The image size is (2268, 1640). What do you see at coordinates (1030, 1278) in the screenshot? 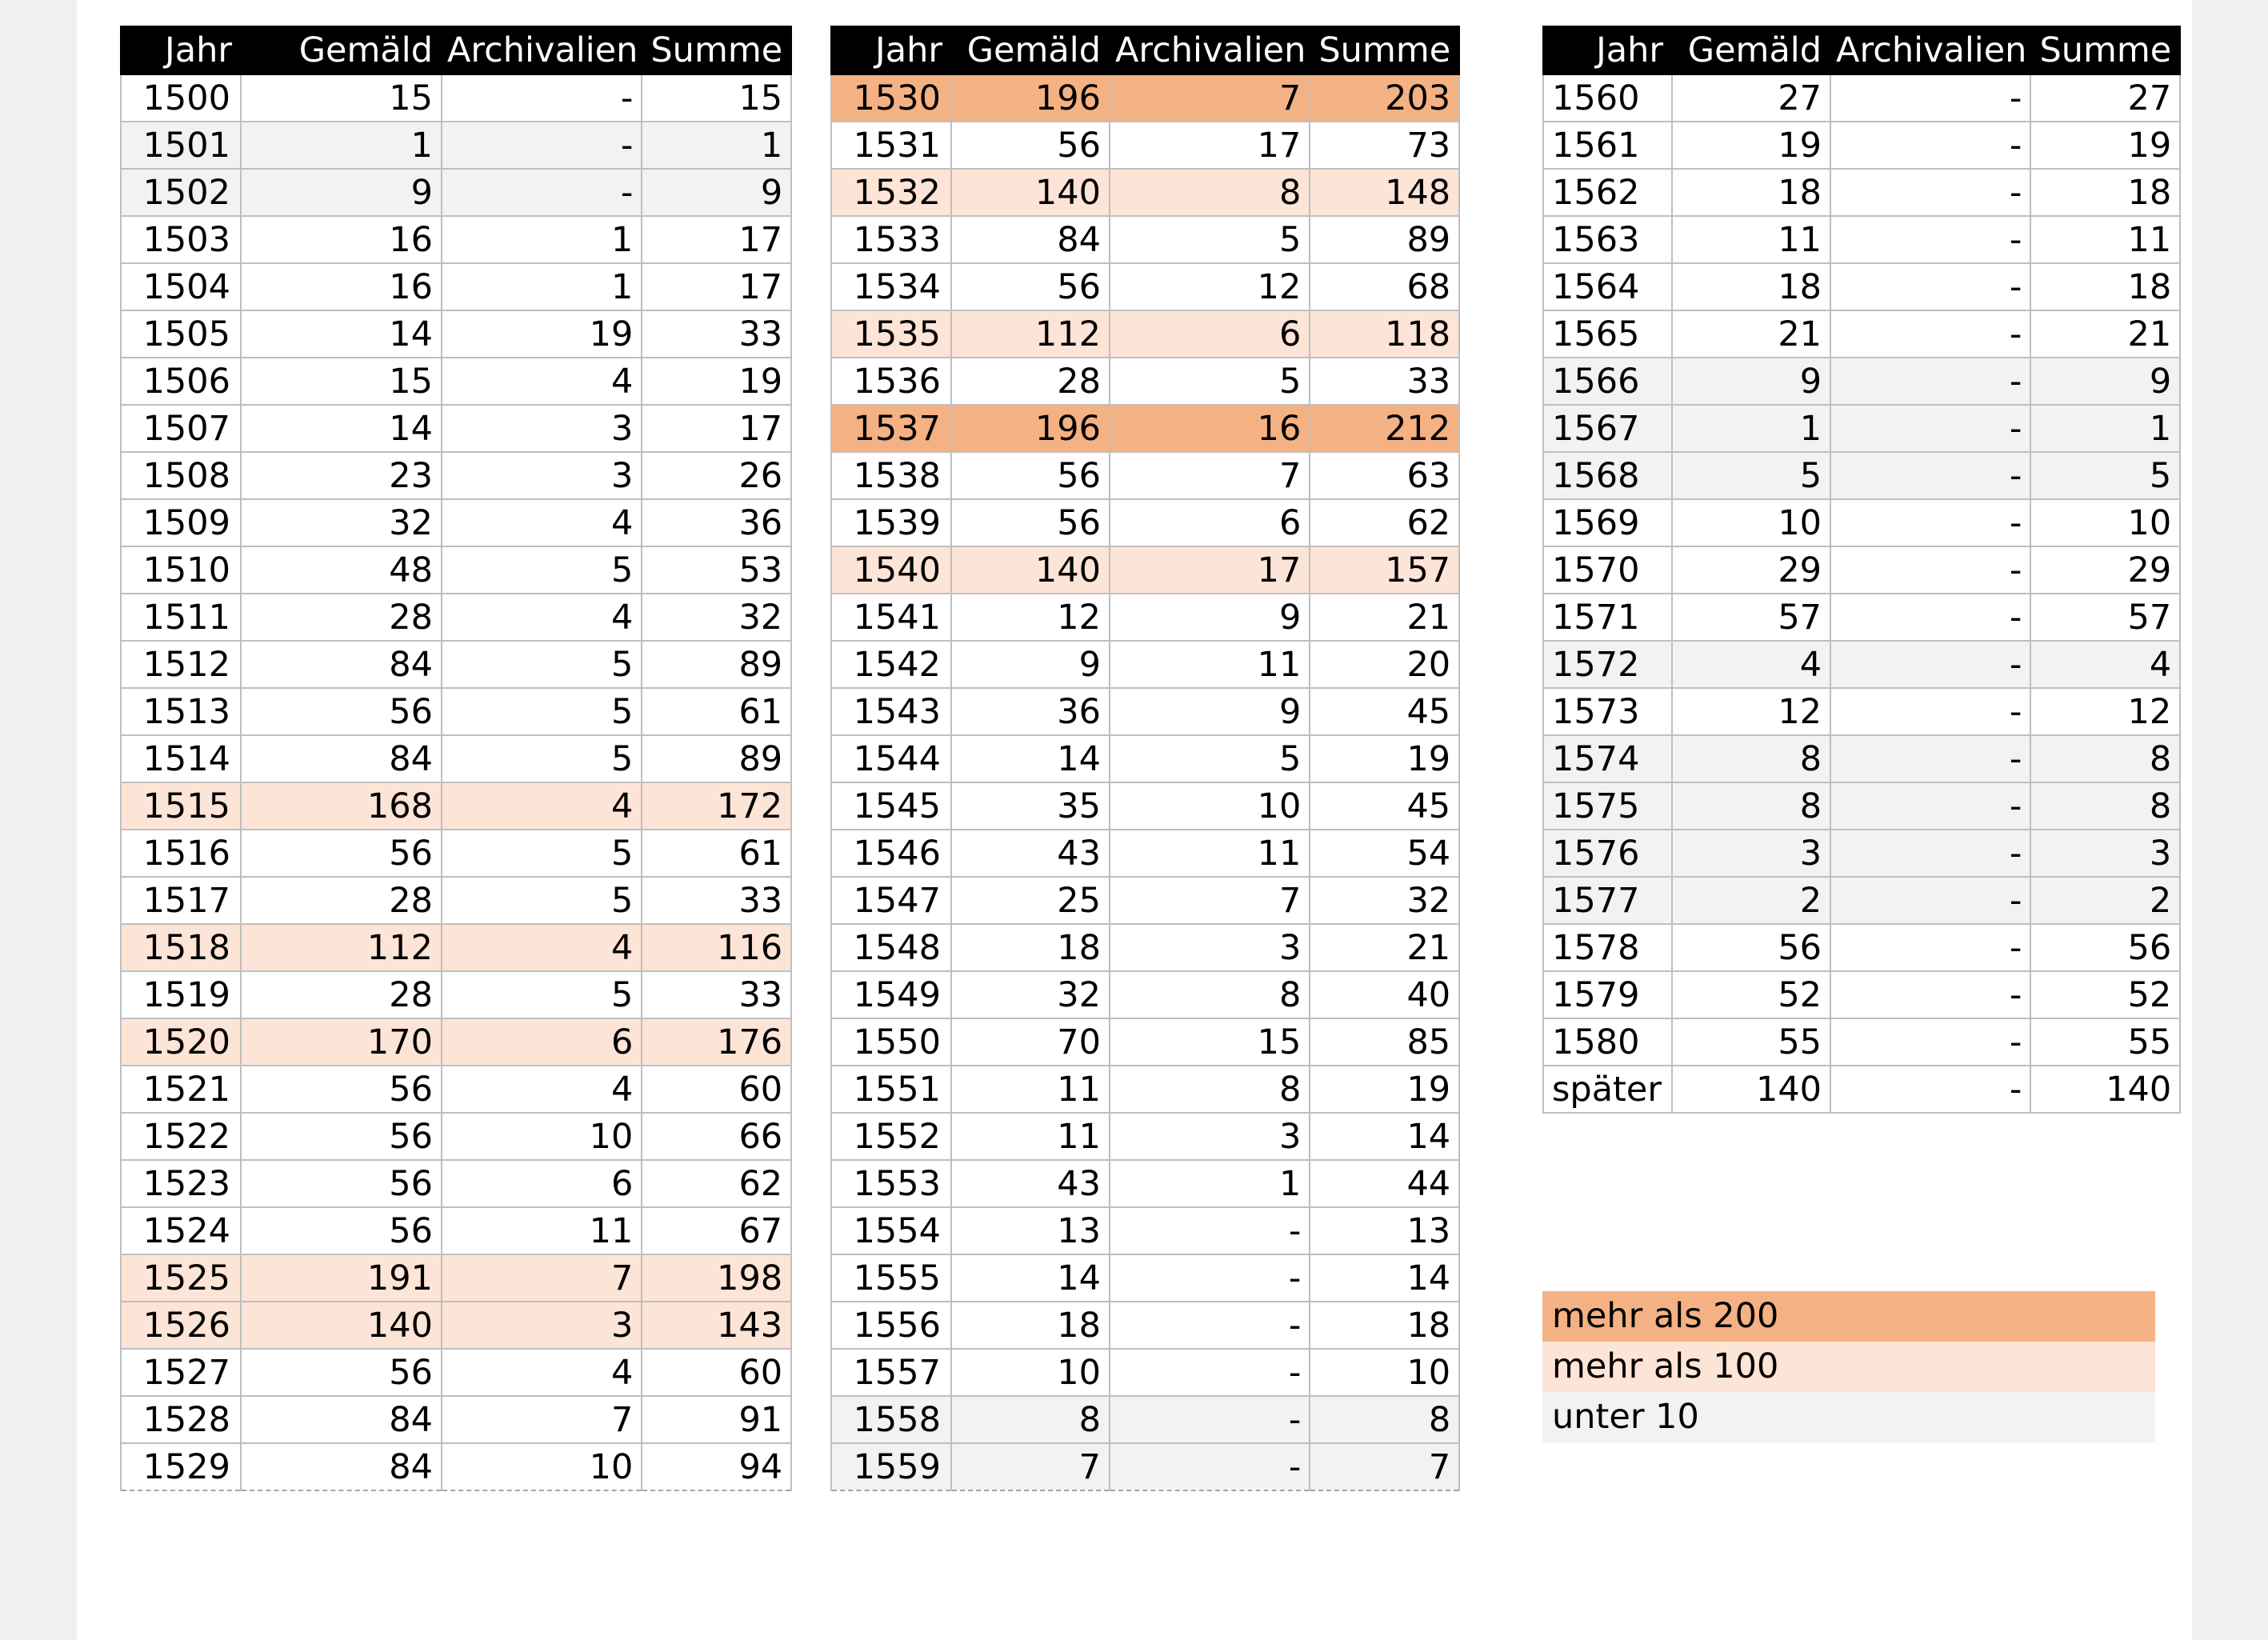
I see `cell-gemaeld: 14` at bounding box center [1030, 1278].